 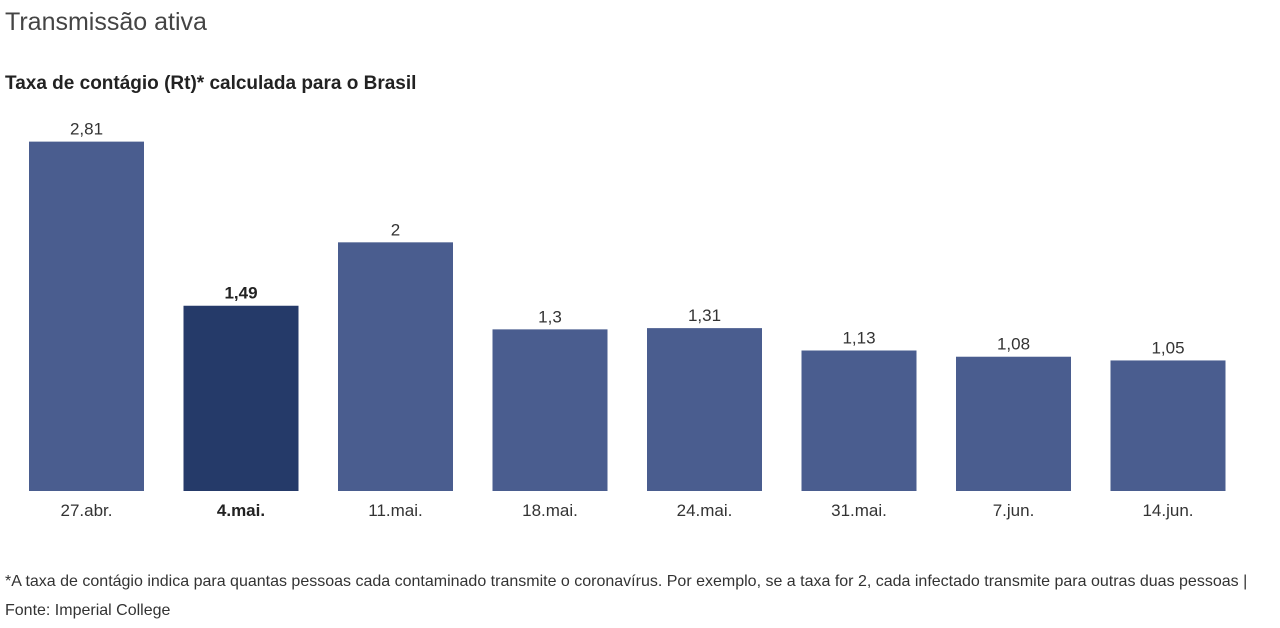 What do you see at coordinates (86, 129) in the screenshot?
I see `data-label-0: 2,81` at bounding box center [86, 129].